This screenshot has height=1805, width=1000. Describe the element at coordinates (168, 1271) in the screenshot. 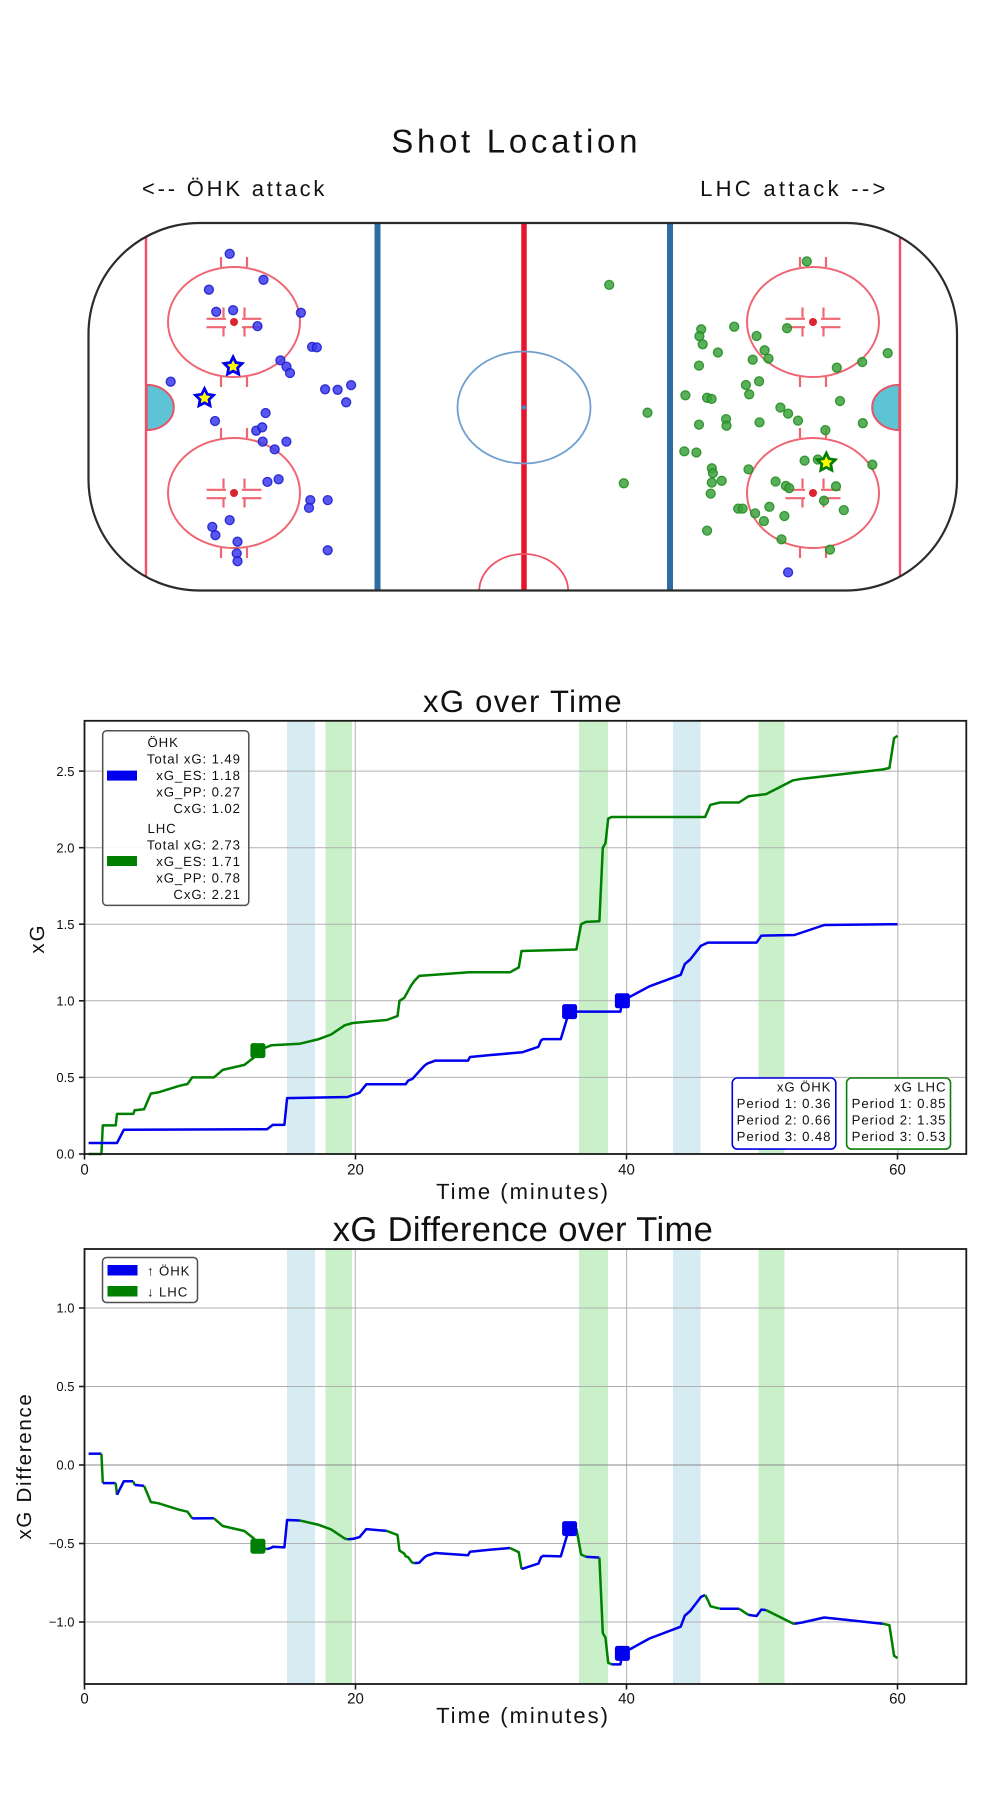

I see `svg-text: ↑ ÖHK` at that location.